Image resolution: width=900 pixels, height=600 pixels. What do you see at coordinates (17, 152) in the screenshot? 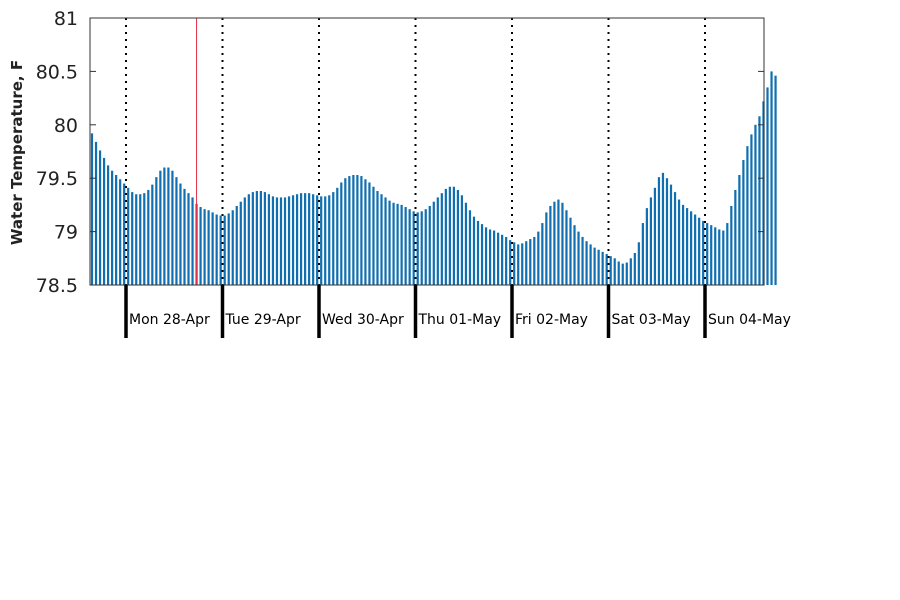
I see `y-axis-label: Water Temperature, F` at bounding box center [17, 152].